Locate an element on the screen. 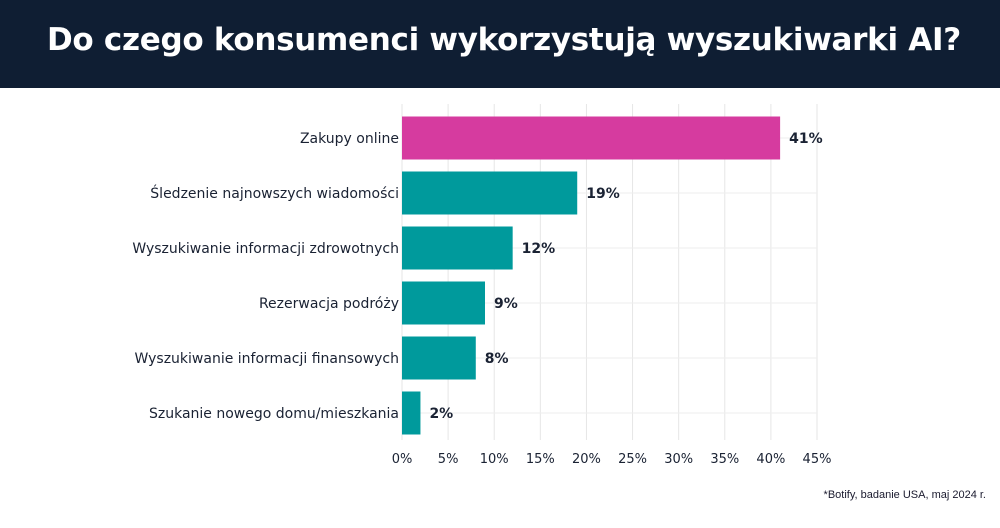 The height and width of the screenshot is (528, 1000). category-label-2: Wyszukiwanie informacji zdrowotnych is located at coordinates (265, 249).